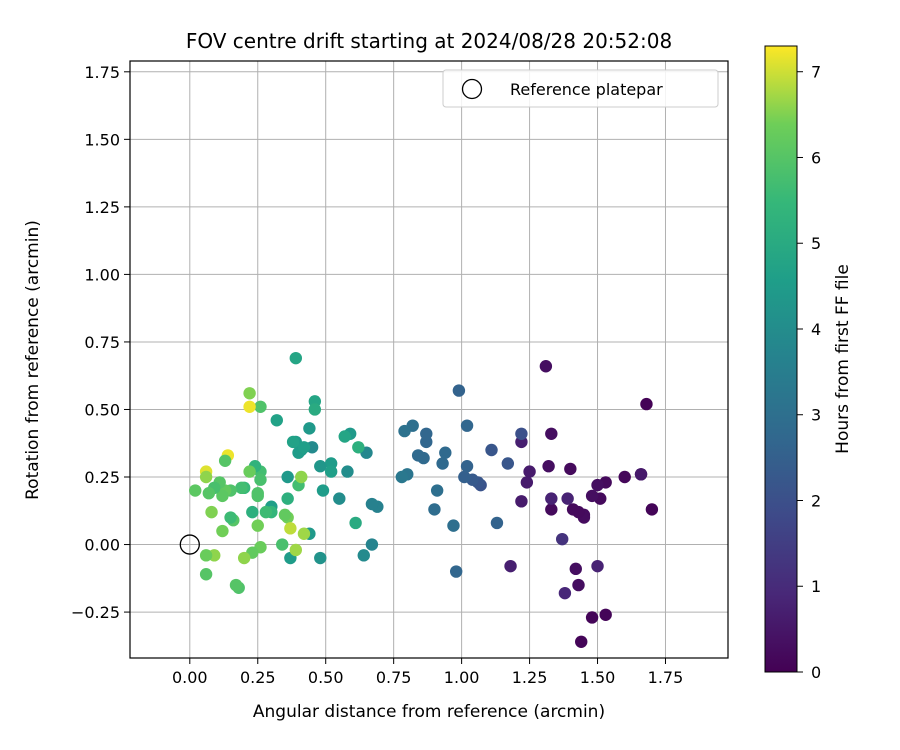  I want to click on y-tick-label: −0.25, so click(95, 612).